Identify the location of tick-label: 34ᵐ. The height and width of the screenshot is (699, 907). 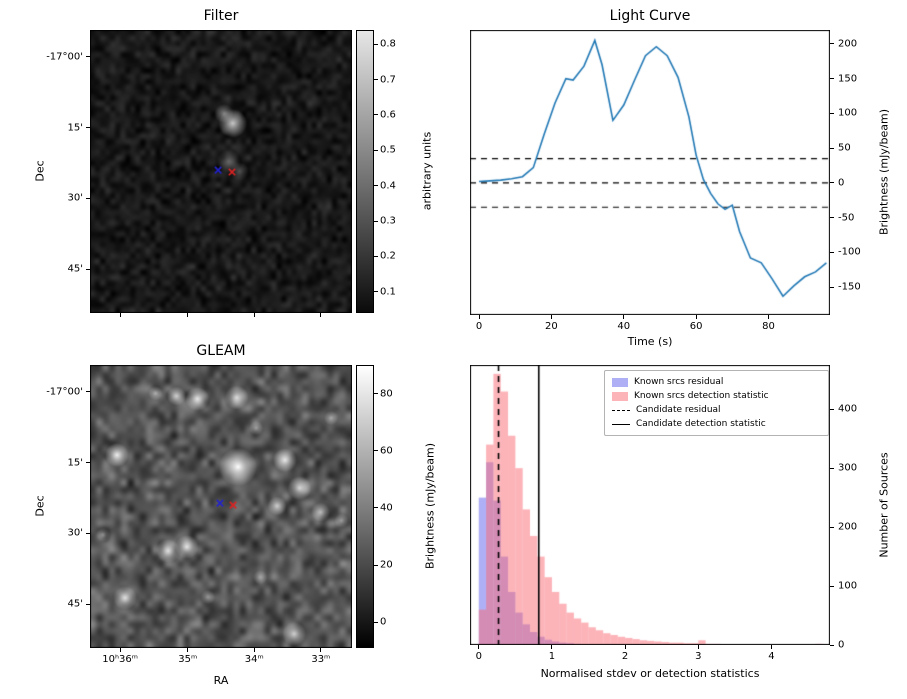
(254, 659).